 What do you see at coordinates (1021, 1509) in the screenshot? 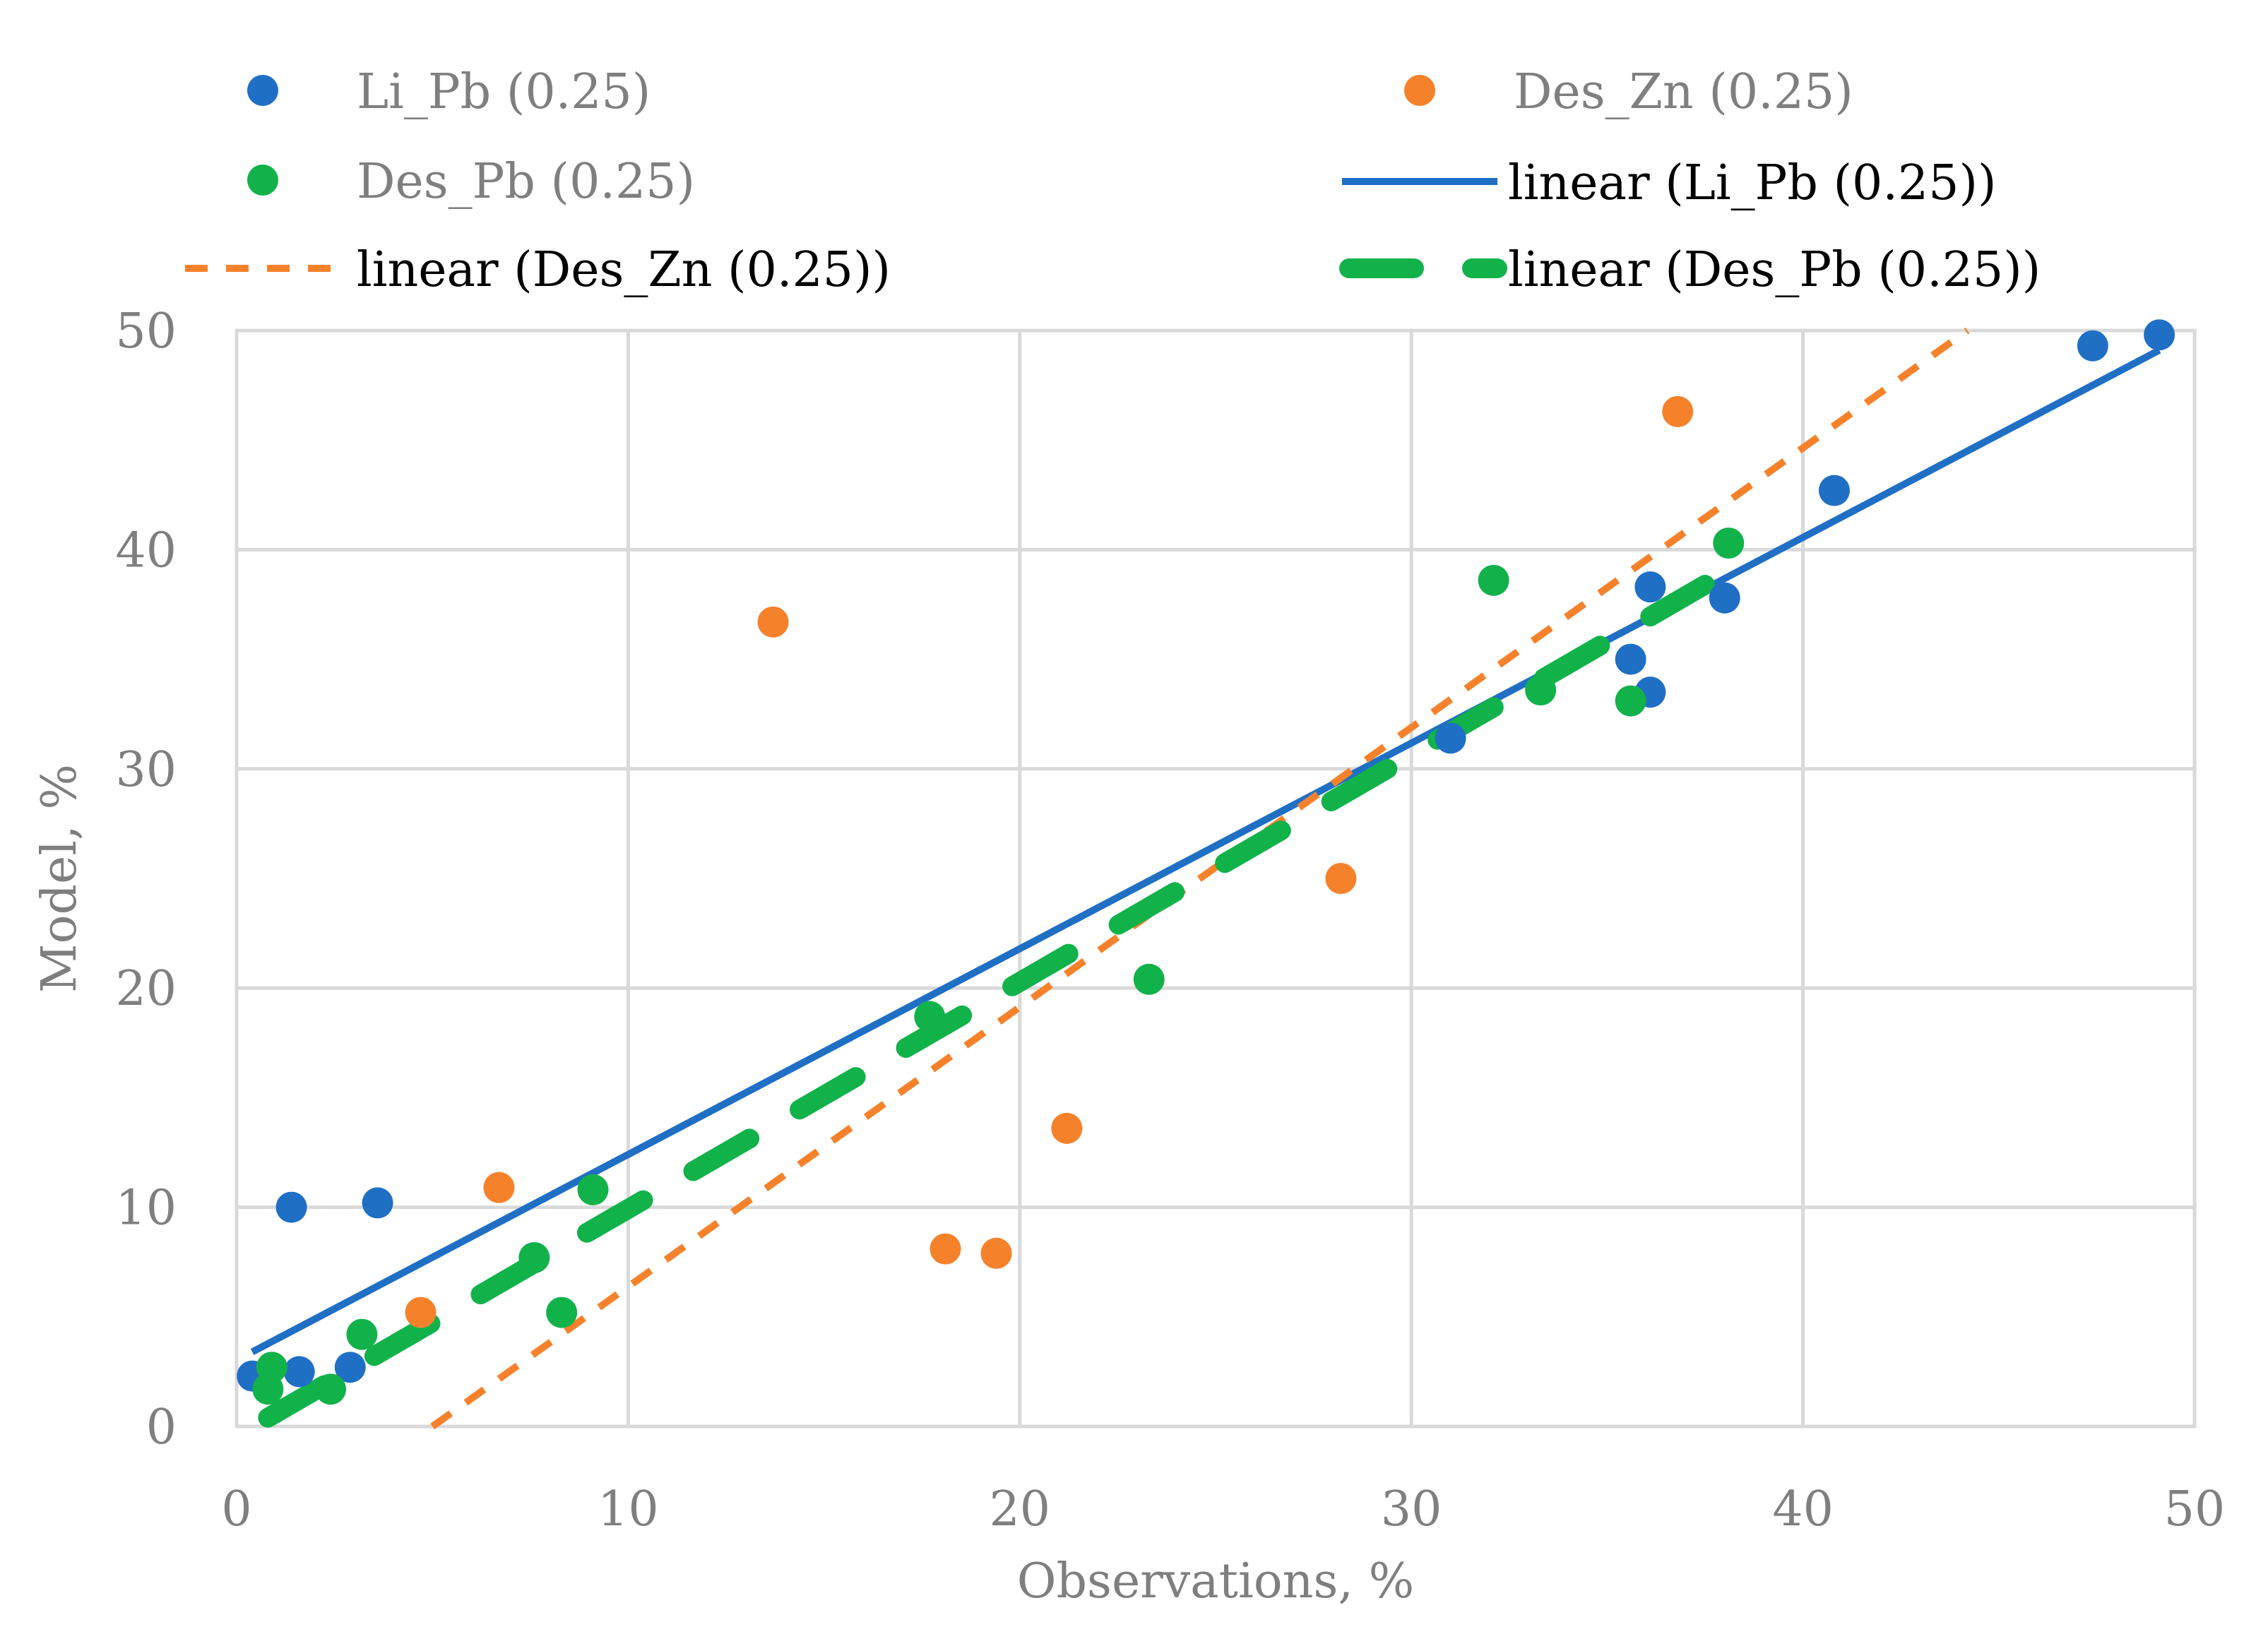
I see `x-tick-label: 20` at bounding box center [1021, 1509].